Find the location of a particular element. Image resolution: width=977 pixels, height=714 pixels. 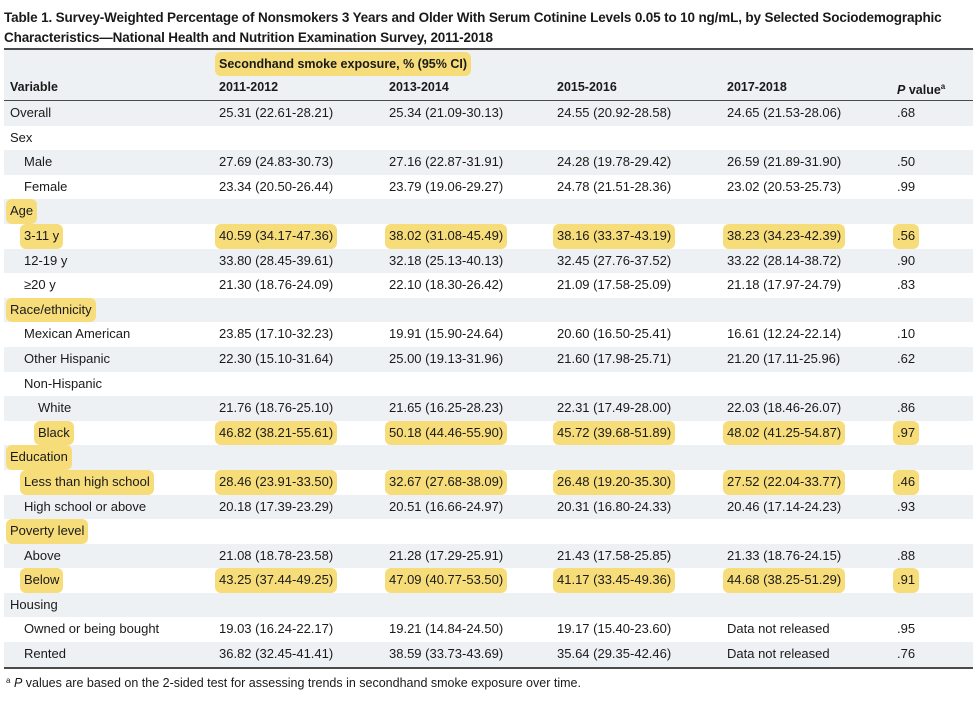

row-label: Sex is located at coordinates (21, 137).